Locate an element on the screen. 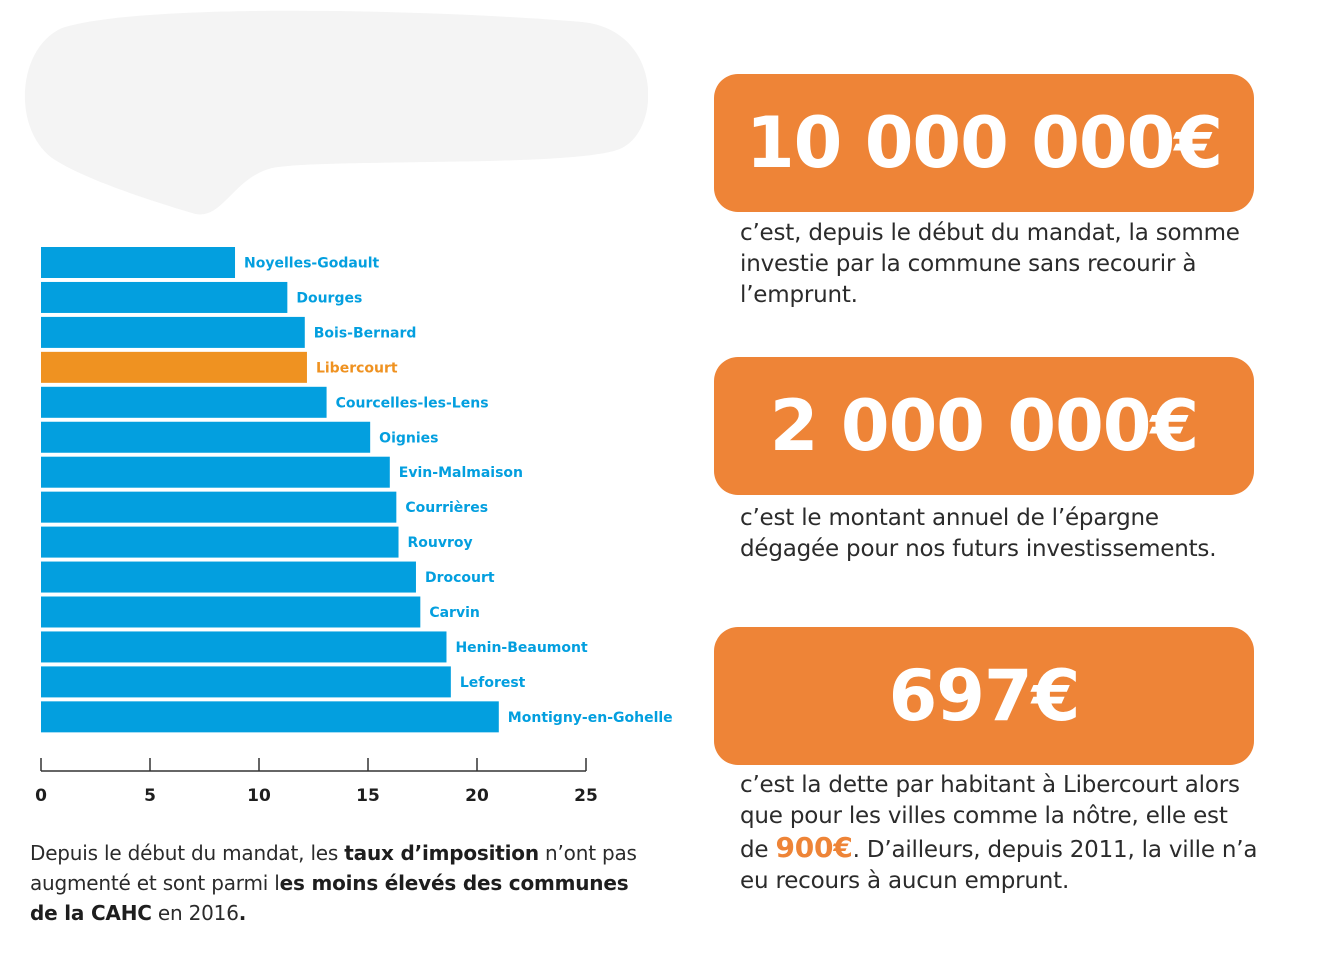 The image size is (1320, 954). x-tick-label-25: 25 is located at coordinates (586, 796).